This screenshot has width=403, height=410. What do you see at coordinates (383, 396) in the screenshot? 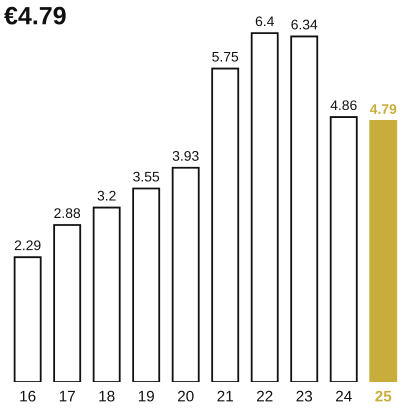
I see `x-tick-label: 25` at bounding box center [383, 396].